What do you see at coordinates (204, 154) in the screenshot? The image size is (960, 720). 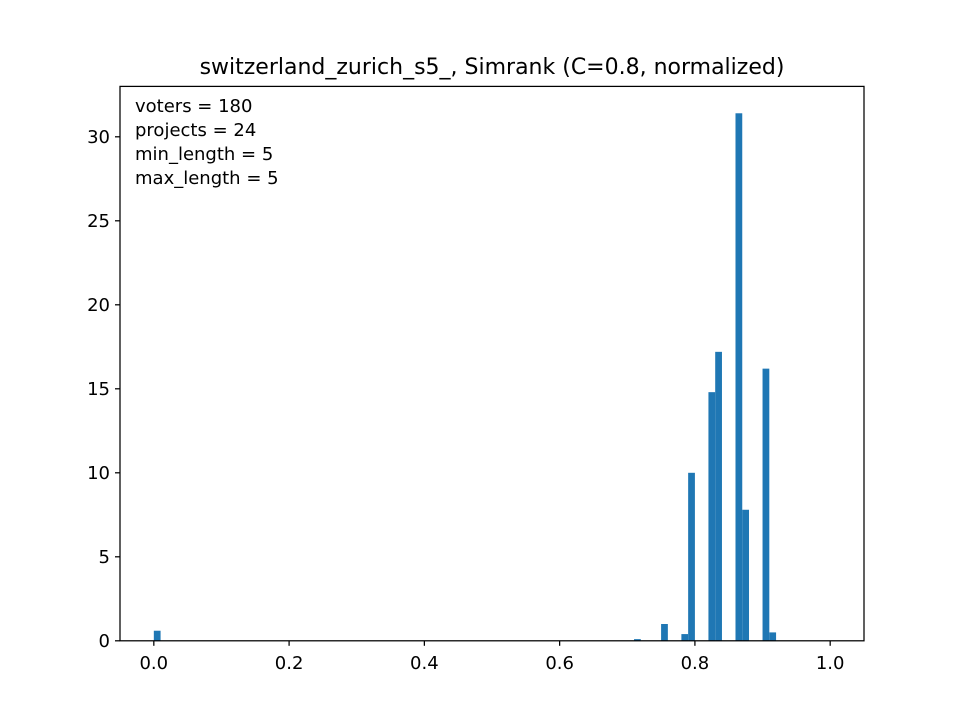 I see `annotation-line: min_length = 5` at bounding box center [204, 154].